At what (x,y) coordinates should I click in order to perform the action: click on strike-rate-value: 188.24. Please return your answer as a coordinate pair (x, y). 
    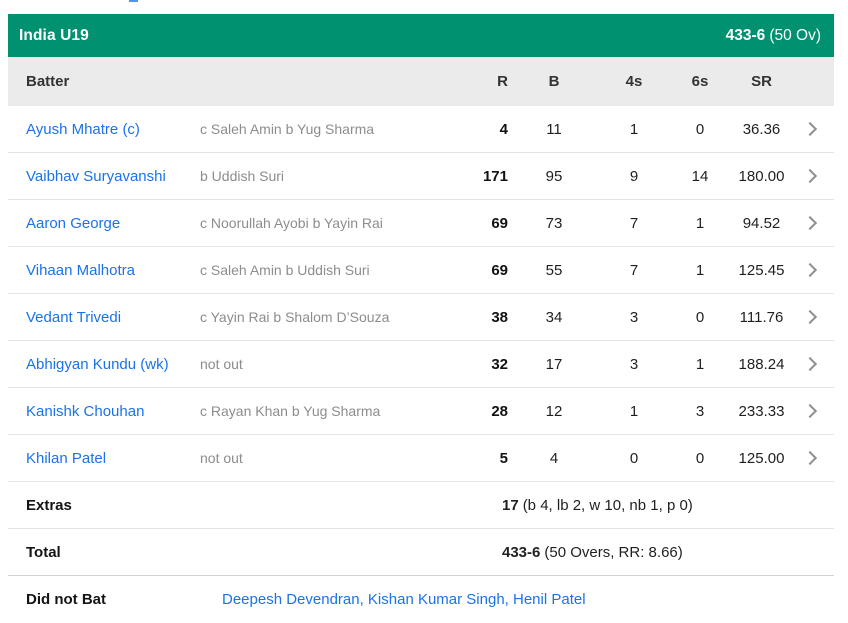
    Looking at the image, I should click on (761, 364).